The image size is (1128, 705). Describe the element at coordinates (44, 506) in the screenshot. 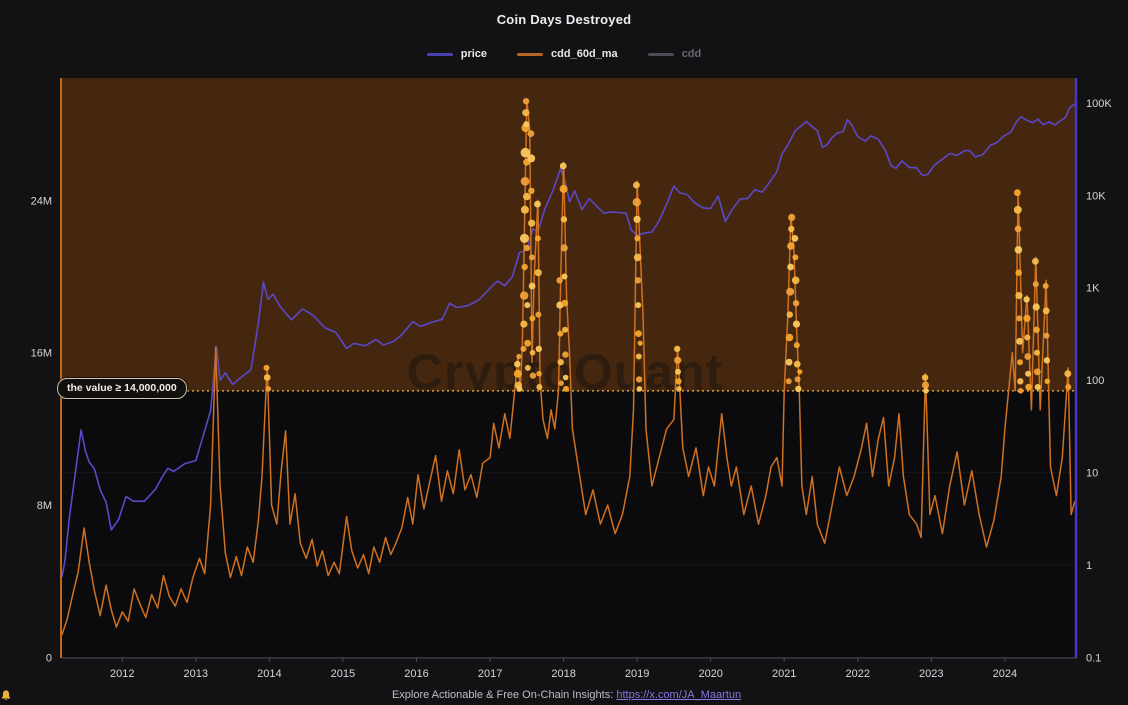

I see `svg-text: 8M` at that location.